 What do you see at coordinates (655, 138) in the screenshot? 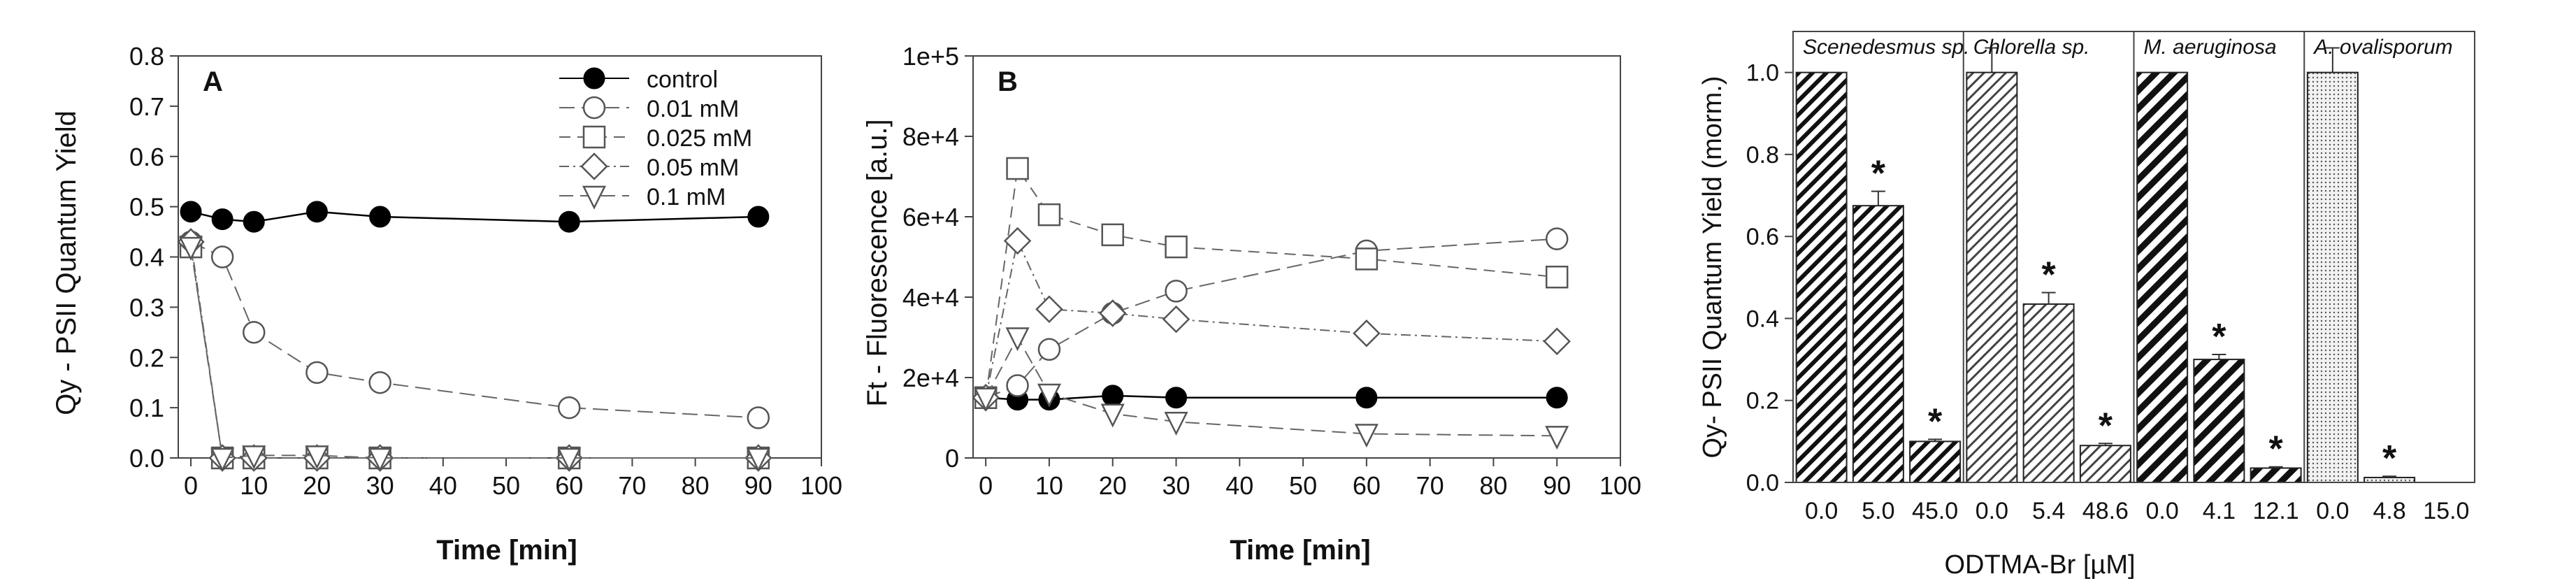
I see `panel-a-legend: control 0.01 mM 0.025 mM 0.05 mM 0.1 mM` at bounding box center [655, 138].